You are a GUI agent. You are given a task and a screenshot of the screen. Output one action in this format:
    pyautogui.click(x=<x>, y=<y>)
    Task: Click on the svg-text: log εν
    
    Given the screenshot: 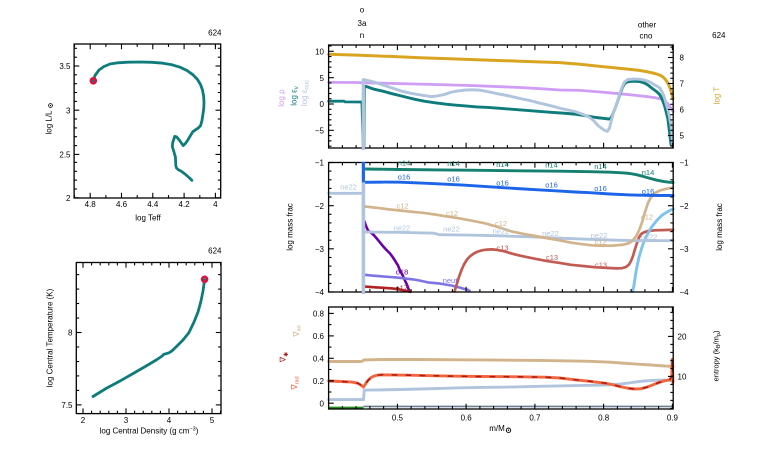 What is the action you would take?
    pyautogui.click(x=295, y=95)
    